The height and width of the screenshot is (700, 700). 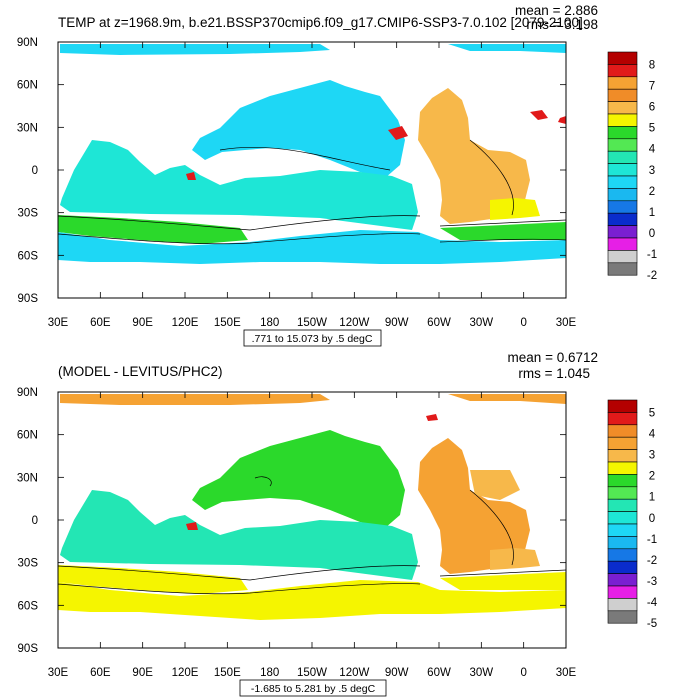 What do you see at coordinates (482, 673) in the screenshot?
I see `x-tick-label: 30W` at bounding box center [482, 673].